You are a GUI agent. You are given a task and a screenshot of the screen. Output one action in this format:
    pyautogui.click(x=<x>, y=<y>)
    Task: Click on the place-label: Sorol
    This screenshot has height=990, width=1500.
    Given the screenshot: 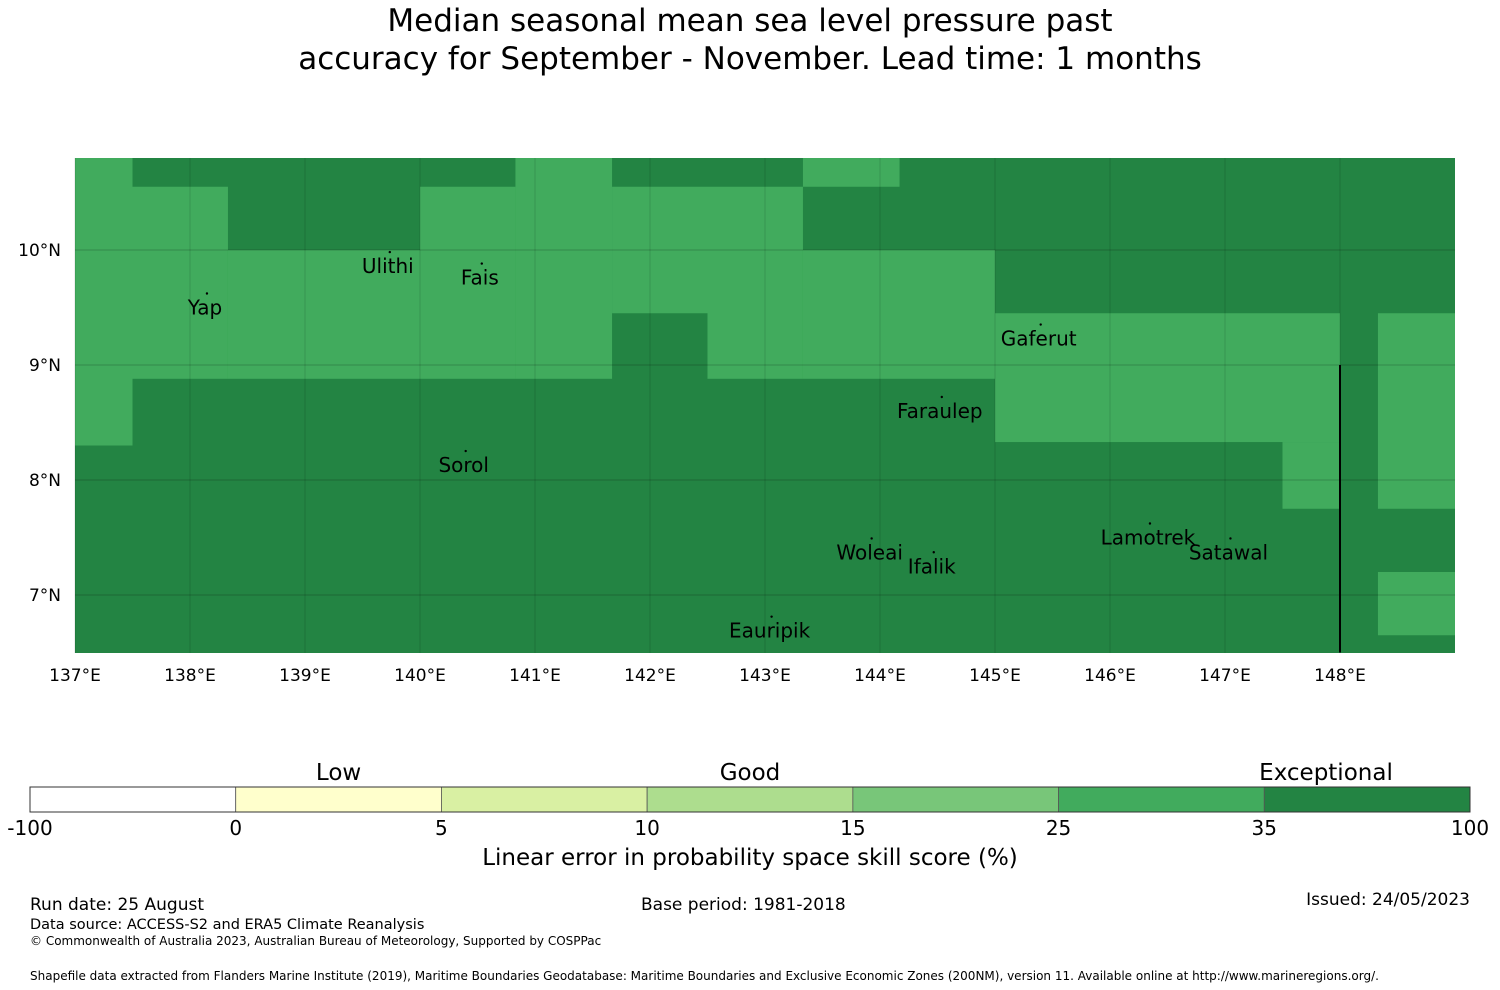 What is the action you would take?
    pyautogui.click(x=463, y=465)
    